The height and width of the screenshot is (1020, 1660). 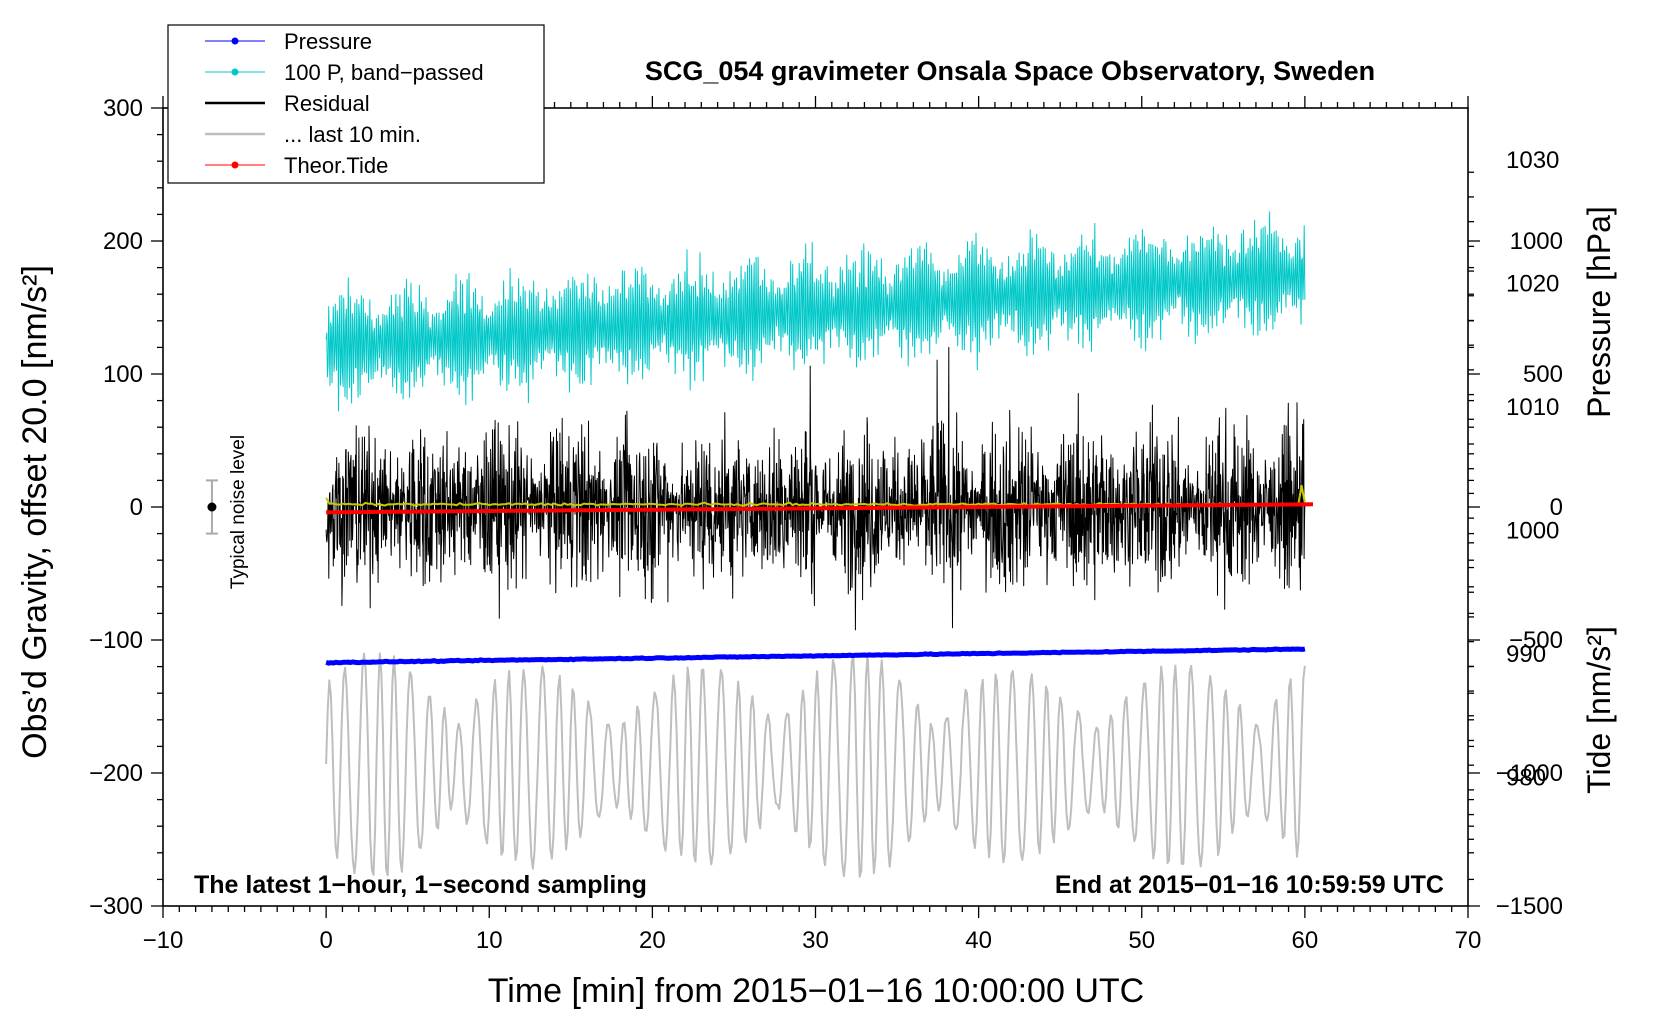 I want to click on legend-label: 100 P, band−passed, so click(x=384, y=72).